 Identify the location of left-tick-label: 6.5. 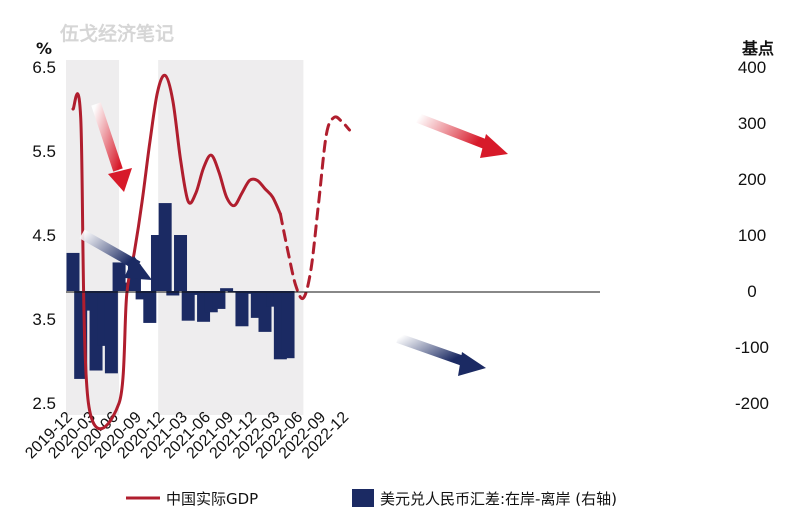
(44, 67).